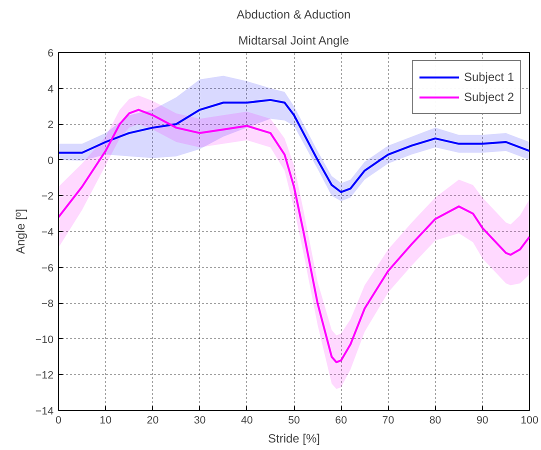 The width and height of the screenshot is (541, 450). What do you see at coordinates (293, 15) in the screenshot?
I see `chart-title: Abduction & Aduction` at bounding box center [293, 15].